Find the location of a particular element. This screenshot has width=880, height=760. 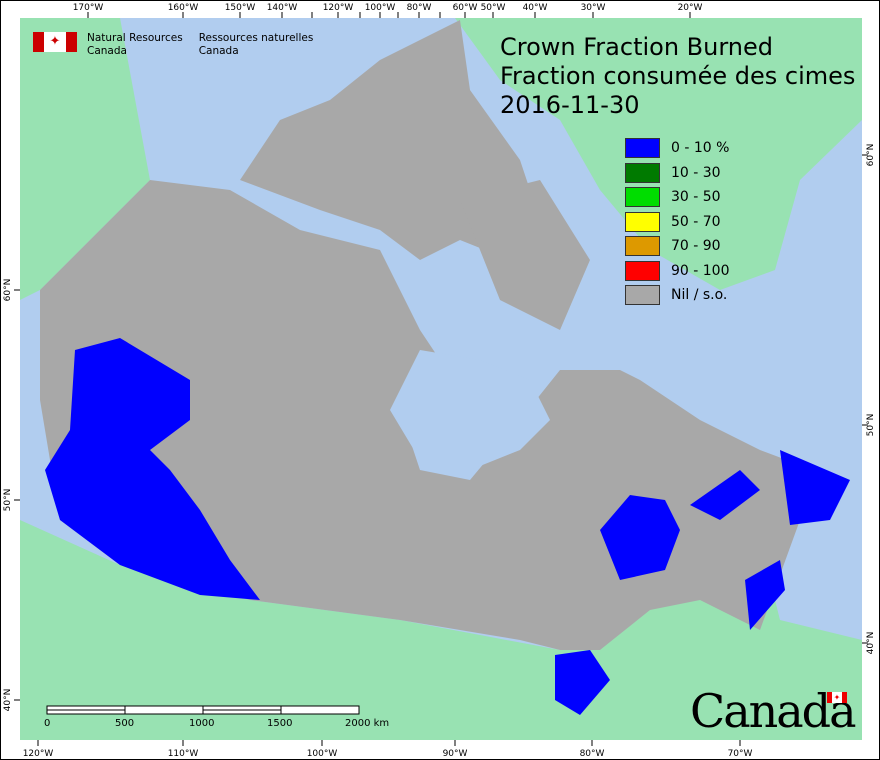

axis-label-top: 60°W is located at coordinates (465, 8).